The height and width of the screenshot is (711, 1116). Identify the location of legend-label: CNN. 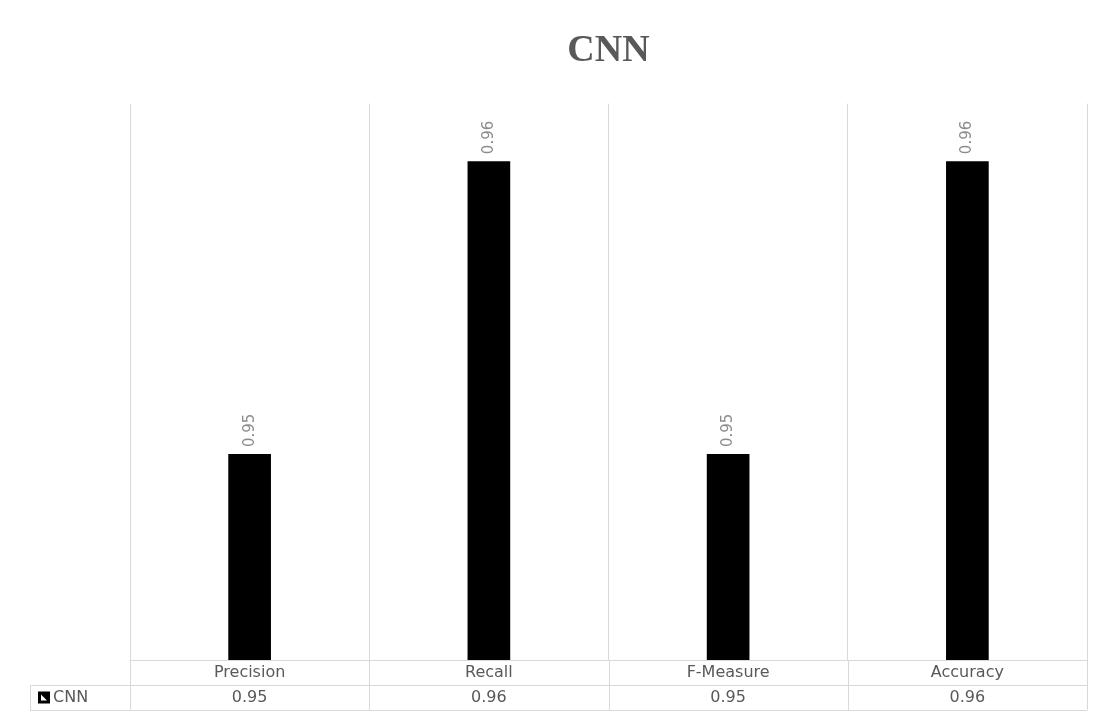
(71, 696).